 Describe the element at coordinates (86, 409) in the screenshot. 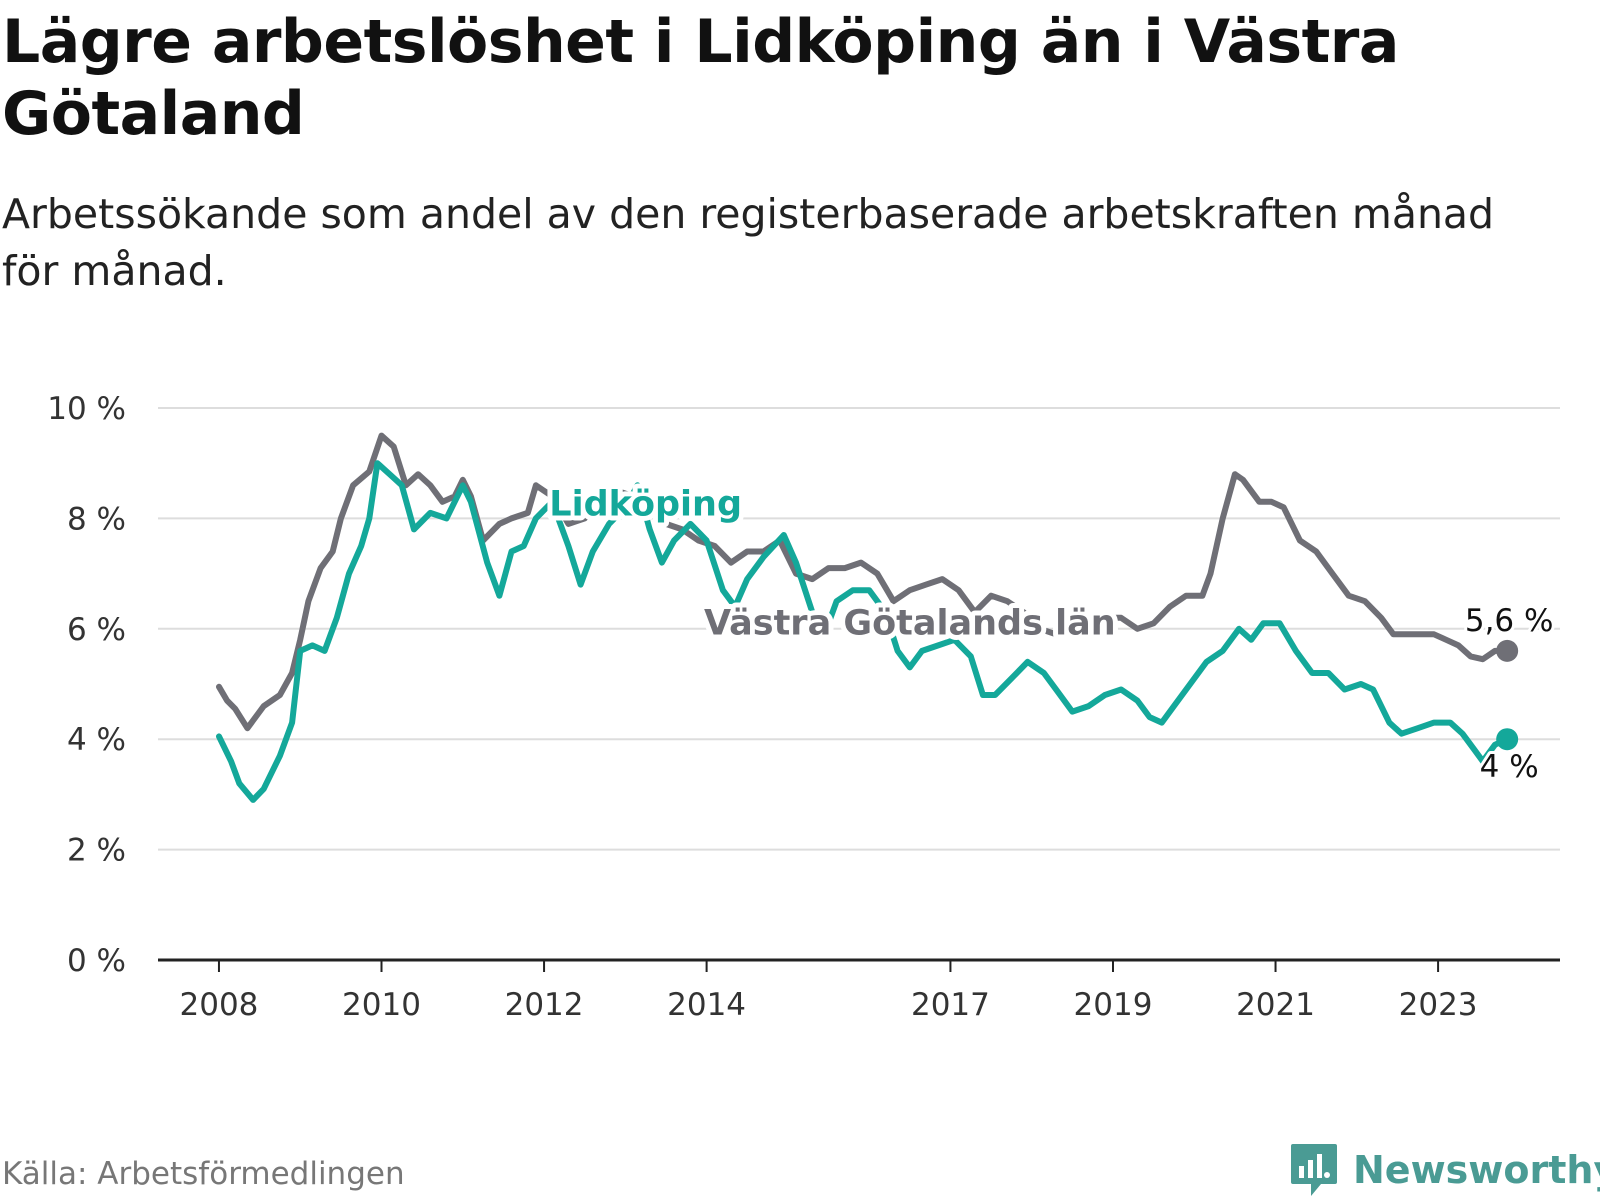

I see `y-tick-label-10: 10 %` at that location.